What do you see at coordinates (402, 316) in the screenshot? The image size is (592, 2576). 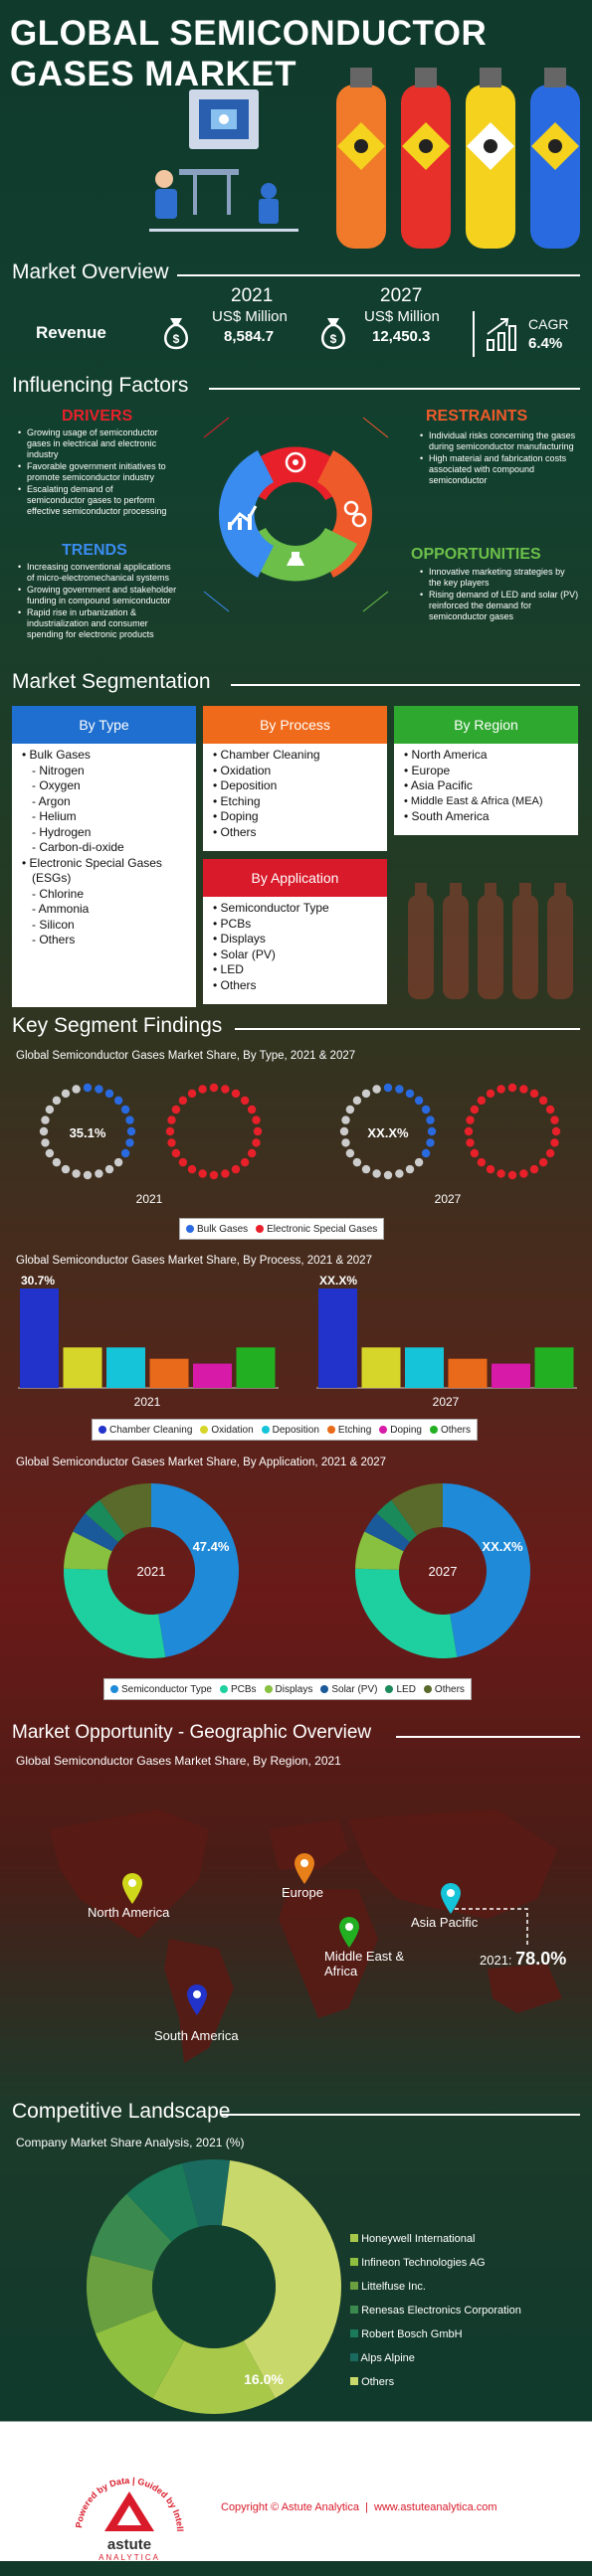 I see `unit-2027: US$ Million` at bounding box center [402, 316].